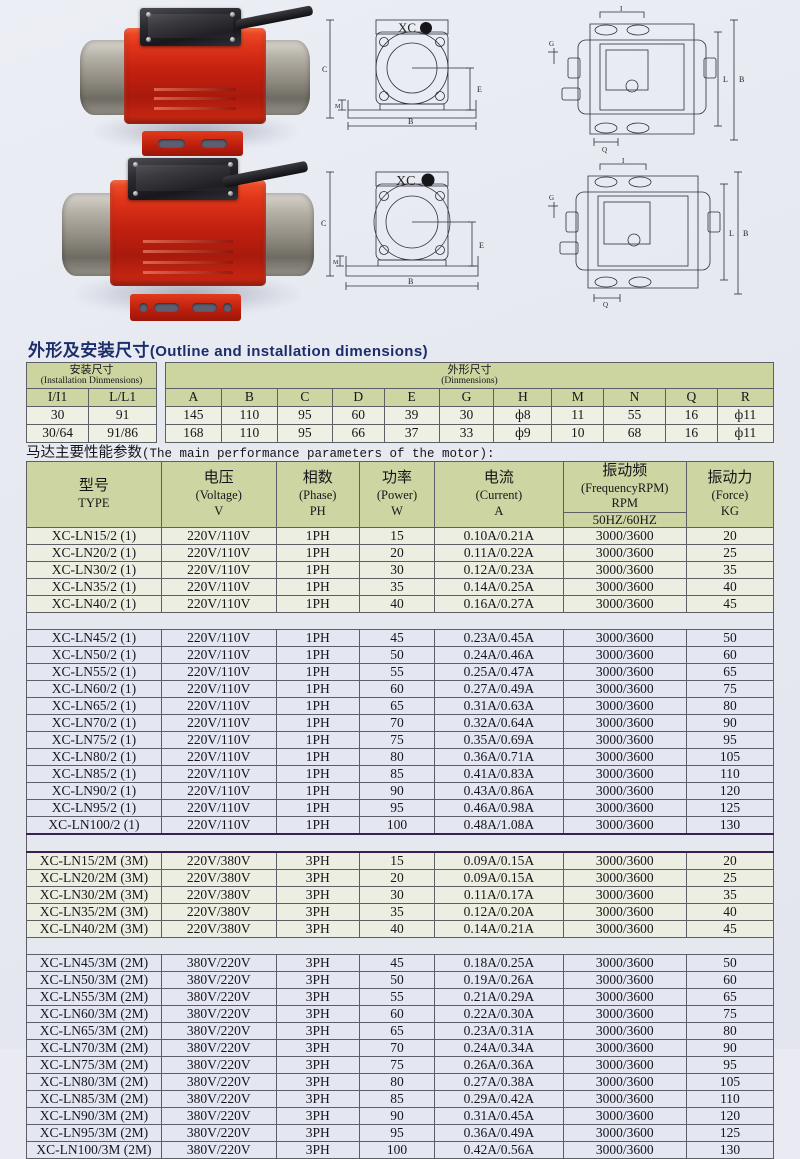  Describe the element at coordinates (94, 979) in the screenshot. I see `cell-type: XC-LN50/3M (2M)` at that location.